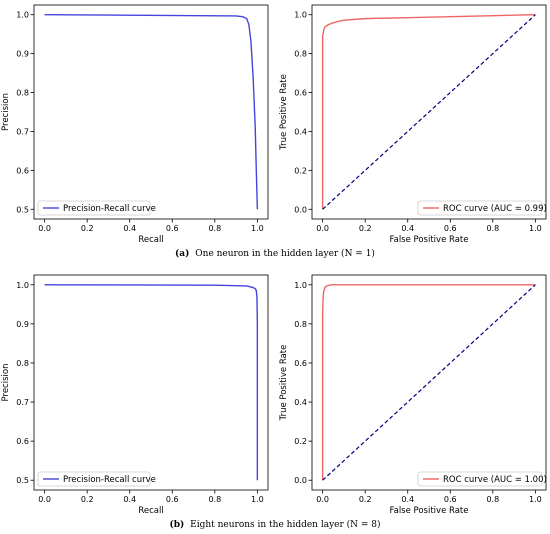  Describe the element at coordinates (495, 209) in the screenshot. I see `legend-label: ROC curve (AUC = 0.99)` at that location.